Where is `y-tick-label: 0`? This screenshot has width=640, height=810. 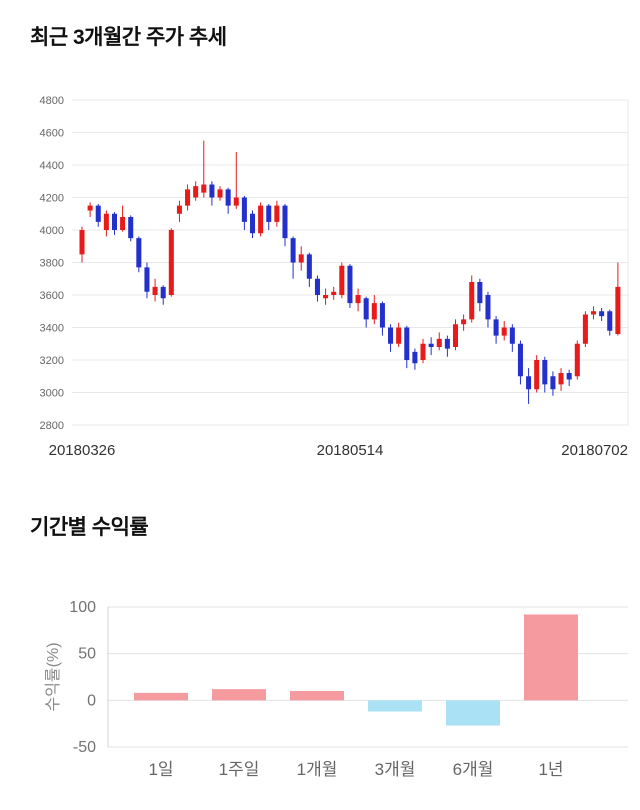 y-tick-label: 0 is located at coordinates (91, 700).